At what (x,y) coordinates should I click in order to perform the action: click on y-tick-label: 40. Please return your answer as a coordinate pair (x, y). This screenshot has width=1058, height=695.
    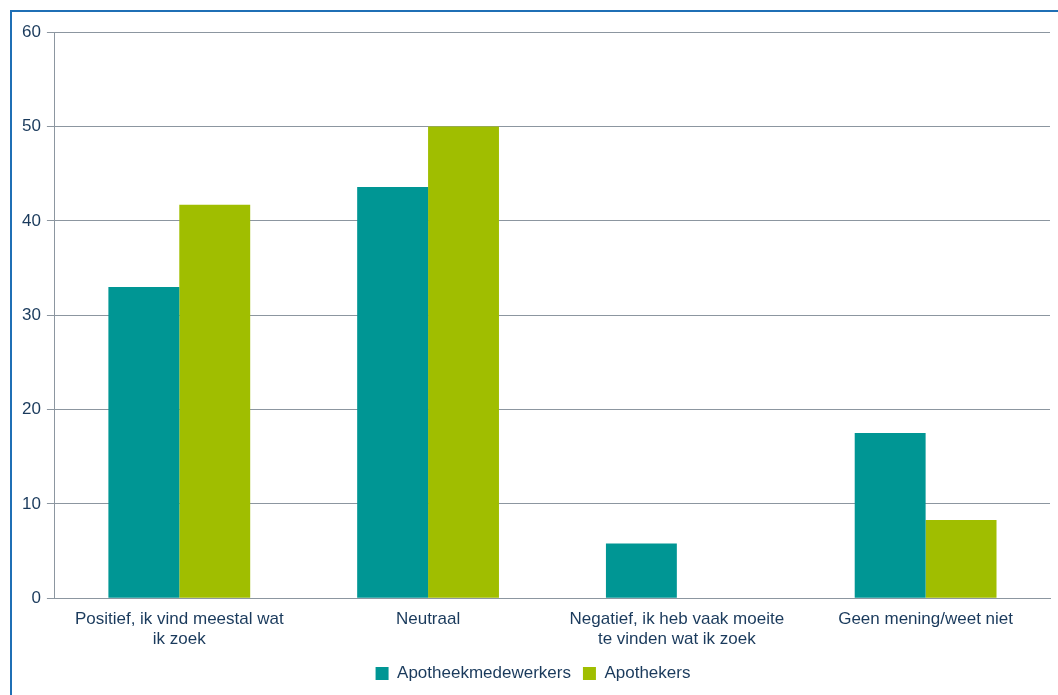
    Looking at the image, I should click on (31, 220).